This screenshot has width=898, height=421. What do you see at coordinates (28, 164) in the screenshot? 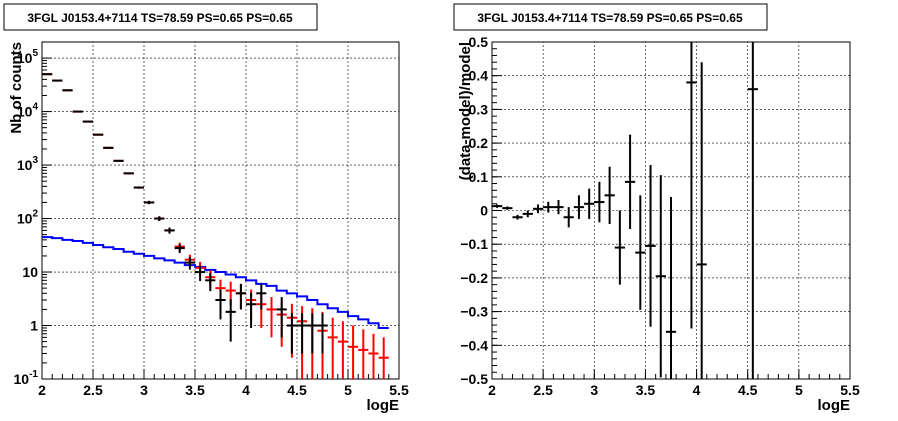
I see `y-tick-label: 10³` at bounding box center [28, 164].